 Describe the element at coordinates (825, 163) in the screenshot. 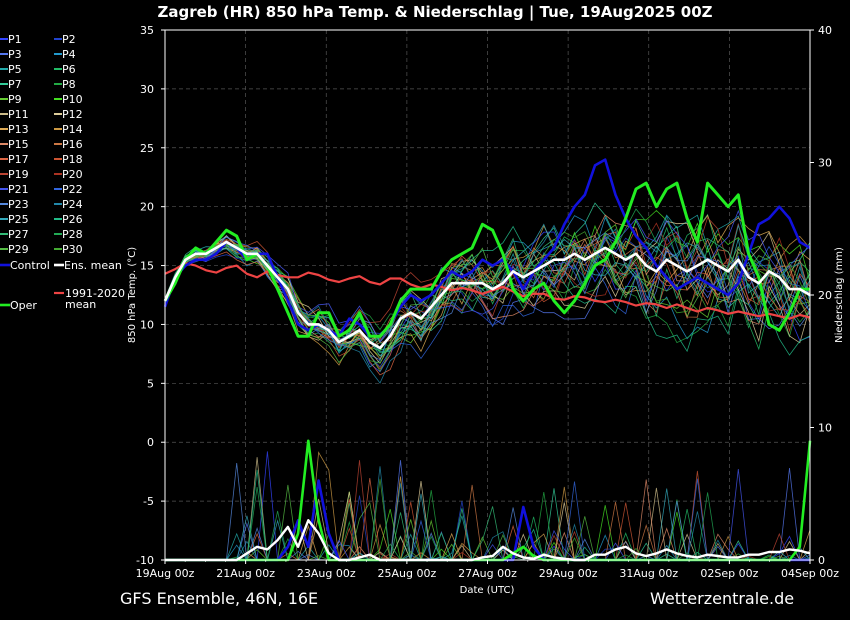

I see `y2-tick-label: 30` at that location.